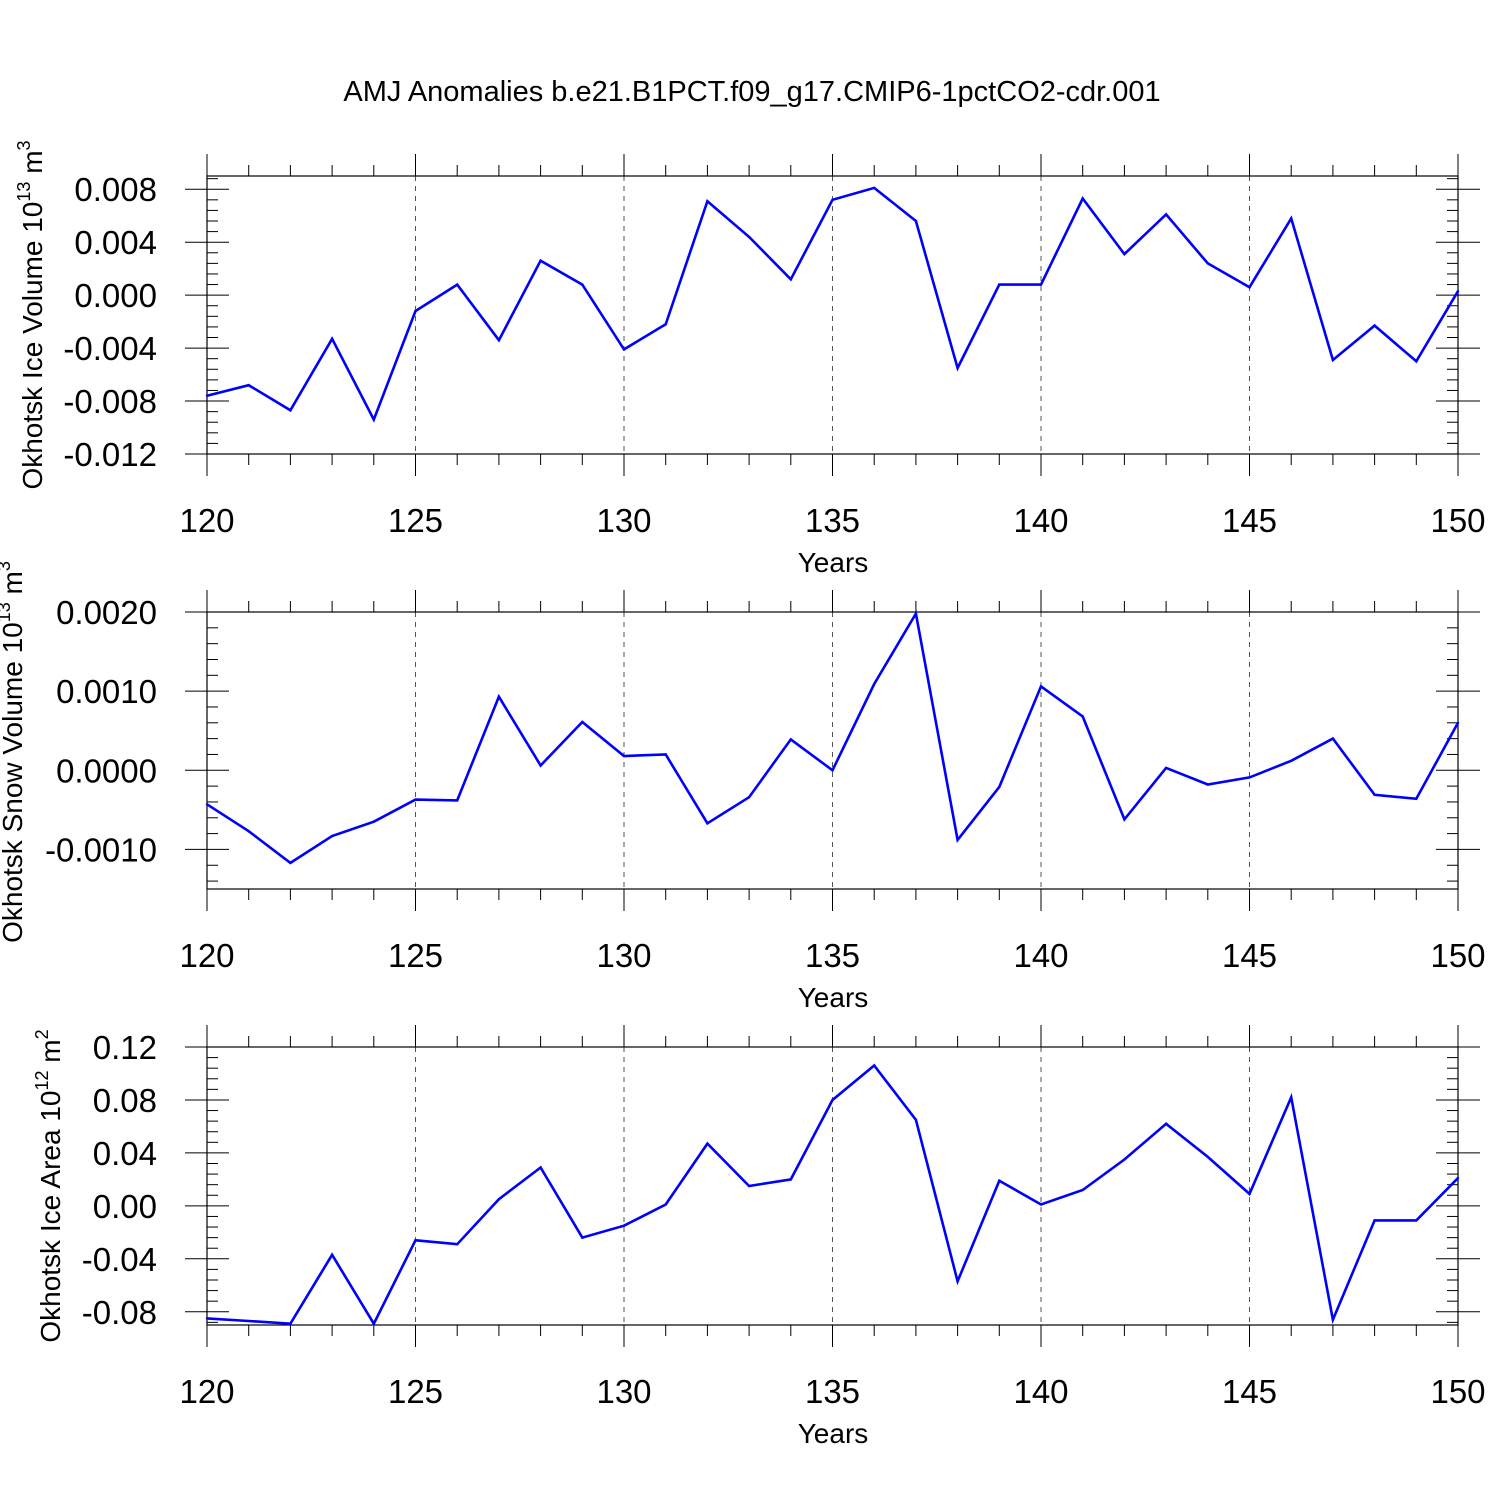  Describe the element at coordinates (42, 1034) in the screenshot. I see `ylabel-unit-exponent: 2` at that location.